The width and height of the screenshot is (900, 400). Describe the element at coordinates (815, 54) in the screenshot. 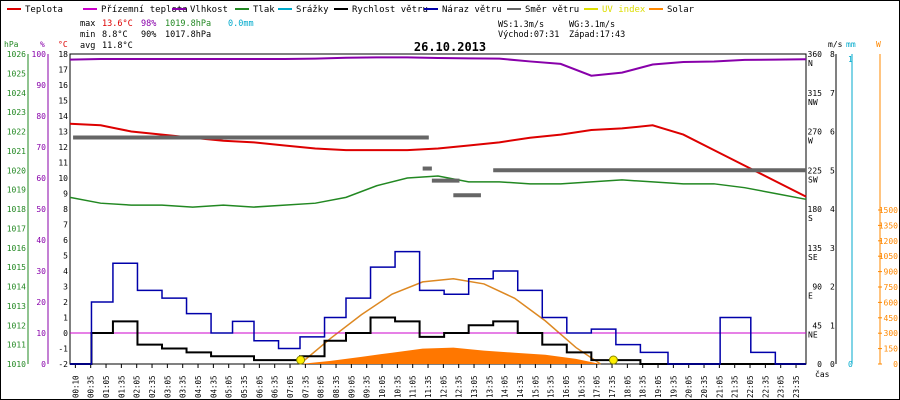

I see `tick-degree-0: 360` at that location.